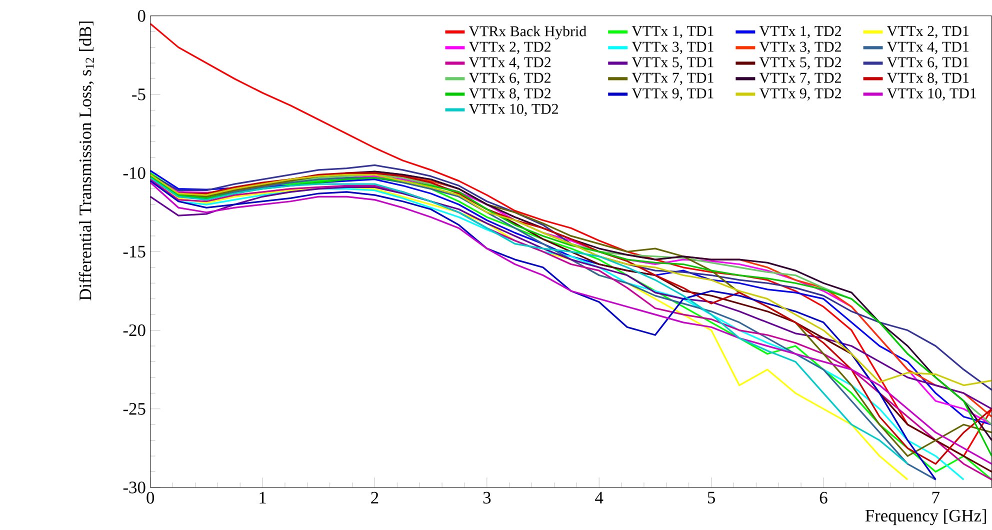  What do you see at coordinates (509, 94) in the screenshot?
I see `legend-label: VTTx 8, TD2` at bounding box center [509, 94].